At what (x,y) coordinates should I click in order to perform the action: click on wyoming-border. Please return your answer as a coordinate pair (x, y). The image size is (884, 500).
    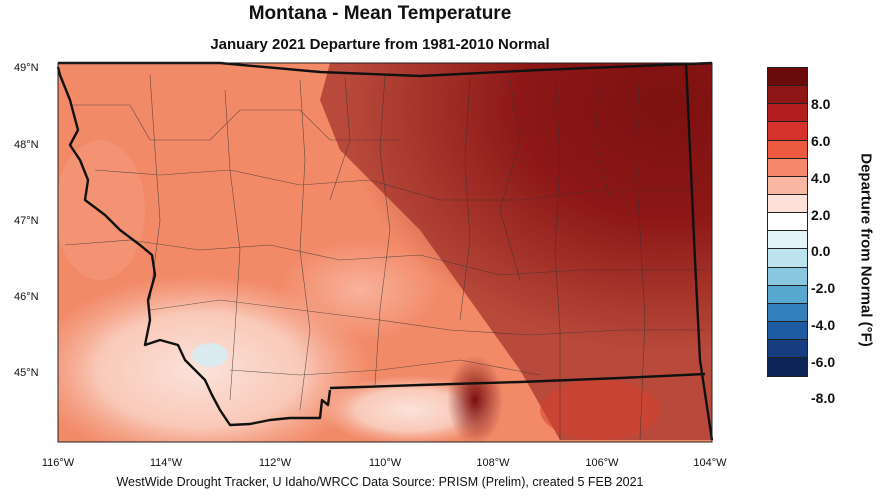
    Looking at the image, I should click on (517, 381).